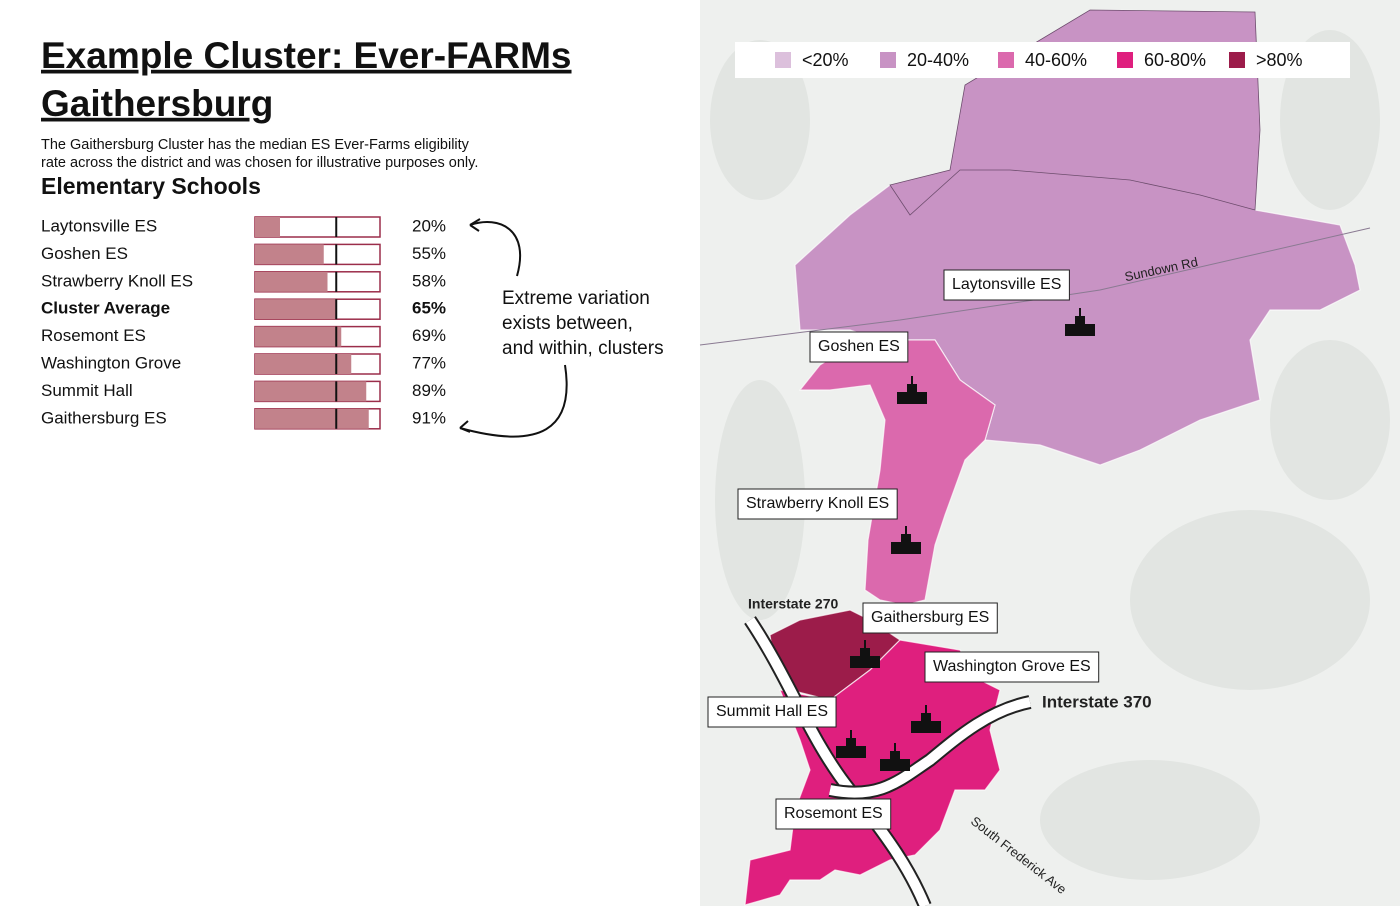 The height and width of the screenshot is (911, 1400). What do you see at coordinates (429, 417) in the screenshot?
I see `value-label: 91%` at bounding box center [429, 417].